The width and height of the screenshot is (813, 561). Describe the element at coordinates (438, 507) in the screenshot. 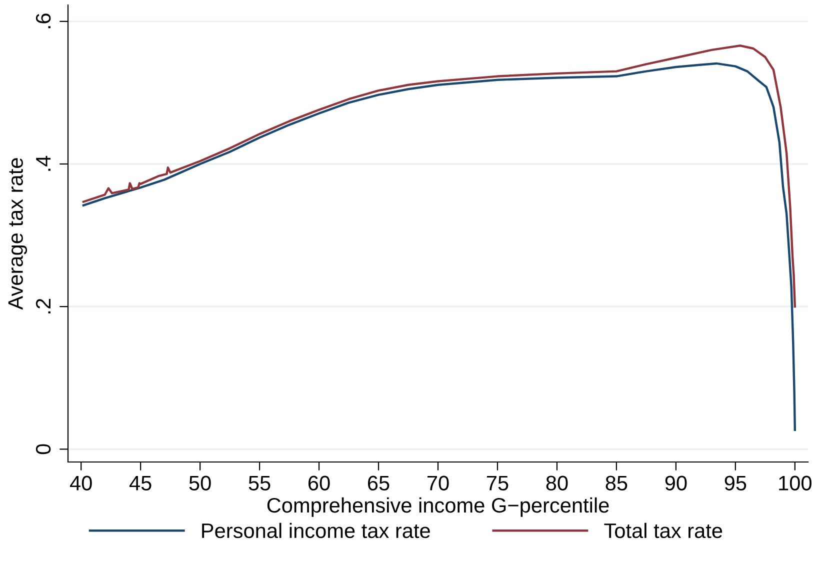

I see `x-axis-title: Comprehensive income G−percentile` at that location.